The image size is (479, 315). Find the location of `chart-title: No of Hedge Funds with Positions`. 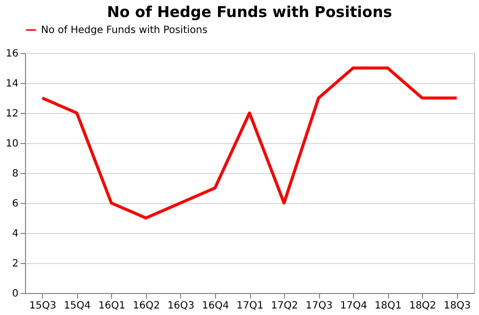

chart-title: No of Hedge Funds with Positions is located at coordinates (249, 12).